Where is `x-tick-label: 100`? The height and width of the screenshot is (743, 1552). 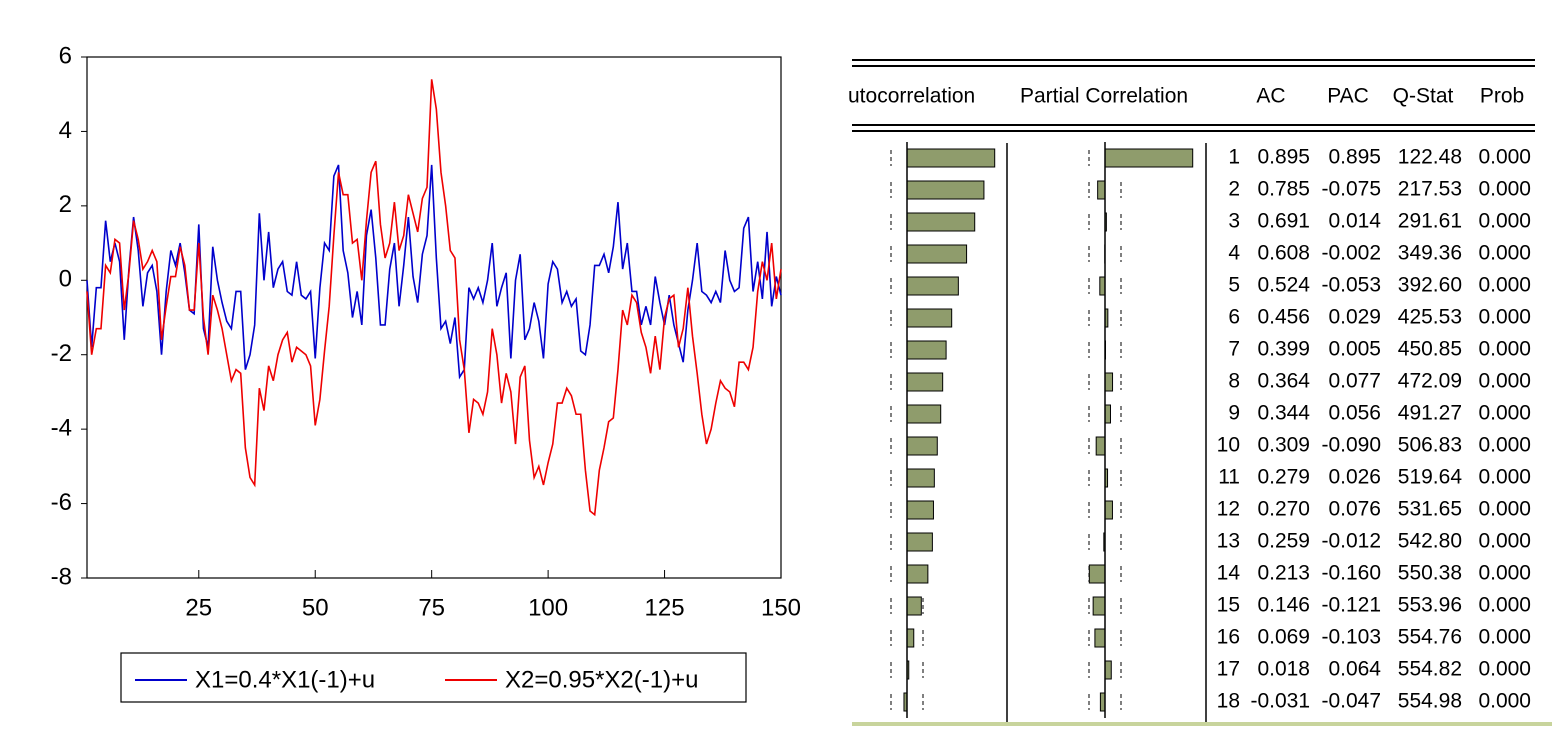
x-tick-label: 100 is located at coordinates (548, 607).